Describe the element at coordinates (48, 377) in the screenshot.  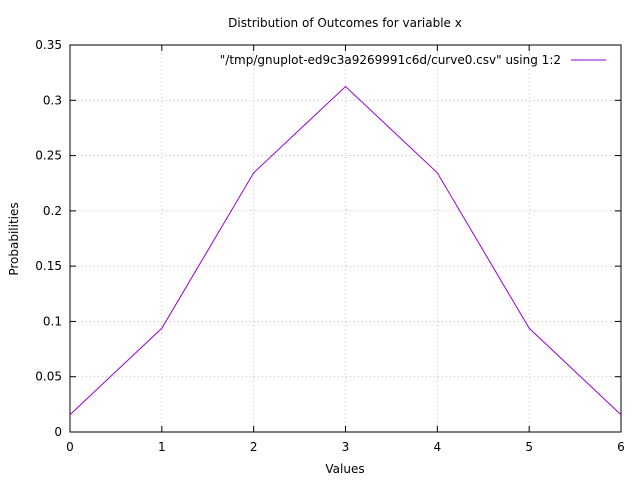
I see `y-tick-label: 0.05` at that location.